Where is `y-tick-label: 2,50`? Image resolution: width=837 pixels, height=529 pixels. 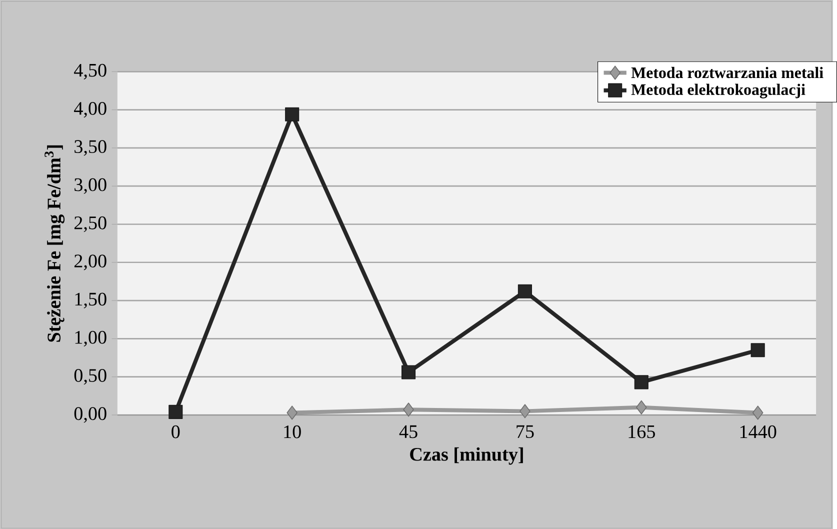
y-tick-label: 2,50 is located at coordinates (90, 224).